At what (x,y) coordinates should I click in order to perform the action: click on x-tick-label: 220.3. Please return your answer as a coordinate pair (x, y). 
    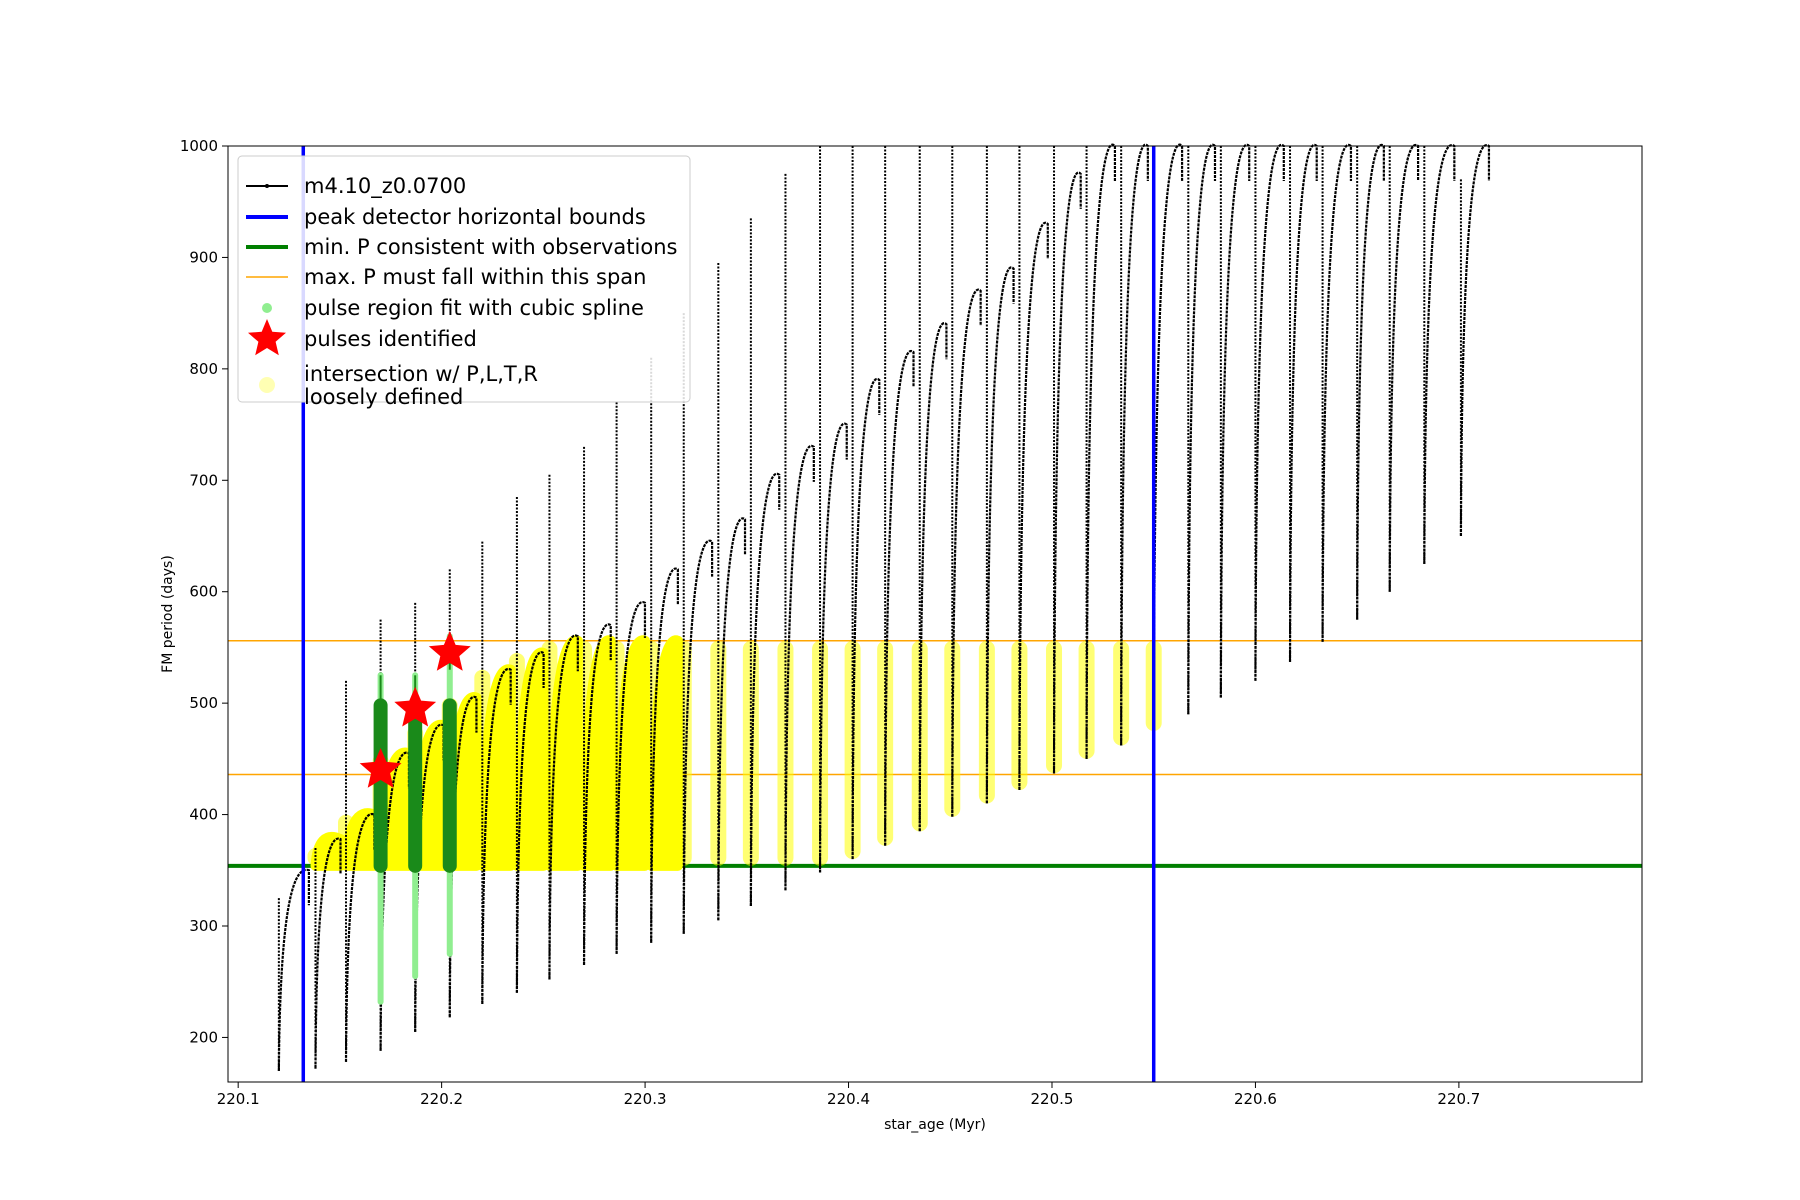
    Looking at the image, I should click on (645, 1099).